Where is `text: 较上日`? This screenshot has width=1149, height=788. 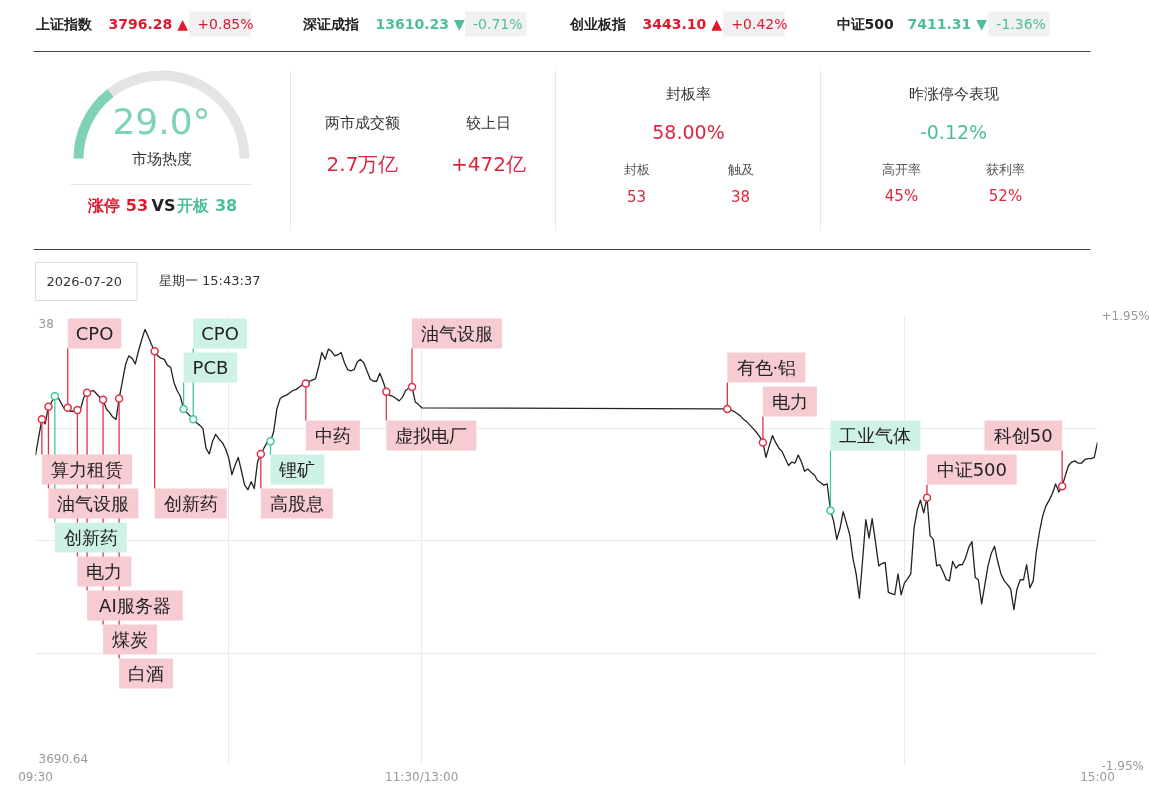 text: 较上日 is located at coordinates (488, 122).